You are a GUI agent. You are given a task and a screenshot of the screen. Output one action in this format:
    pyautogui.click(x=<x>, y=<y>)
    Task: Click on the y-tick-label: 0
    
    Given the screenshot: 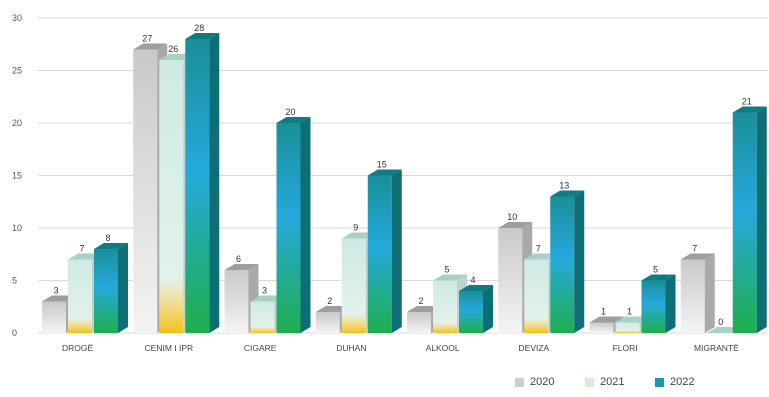 What is the action you would take?
    pyautogui.click(x=14, y=333)
    